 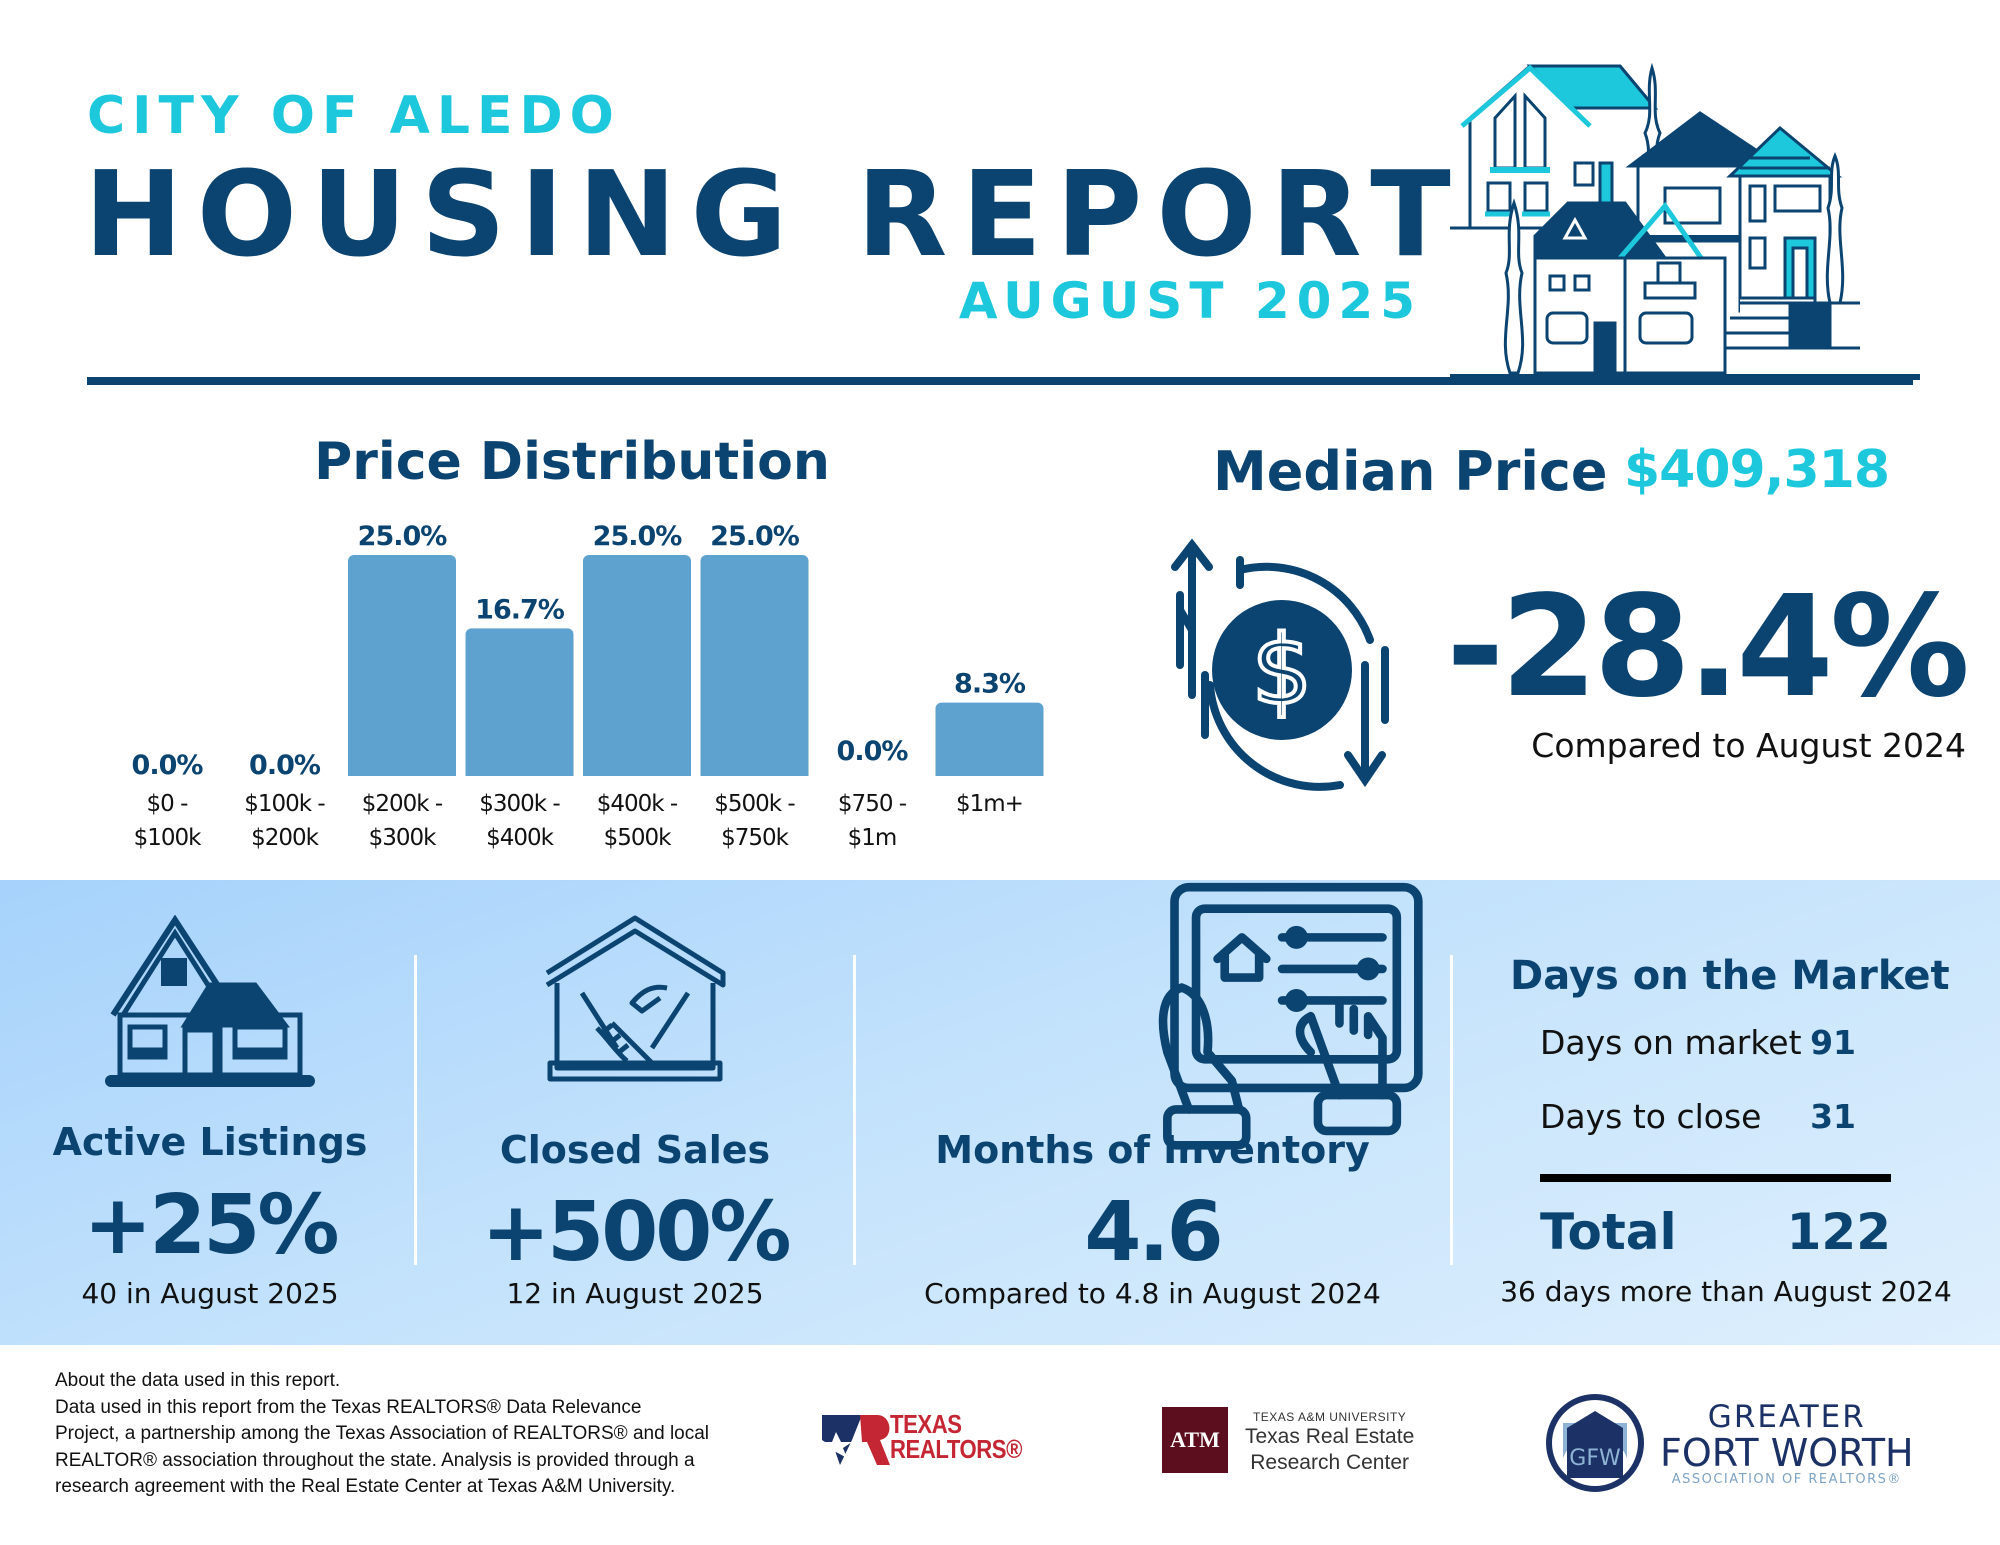 I want to click on category-label: $200k, so click(x=285, y=838).